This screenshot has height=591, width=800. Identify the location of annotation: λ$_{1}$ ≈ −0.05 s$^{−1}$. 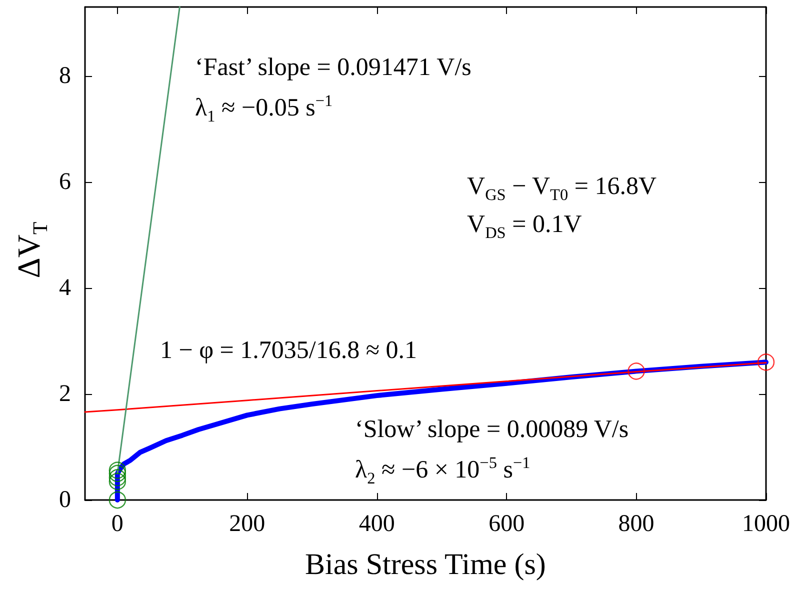
(264, 109).